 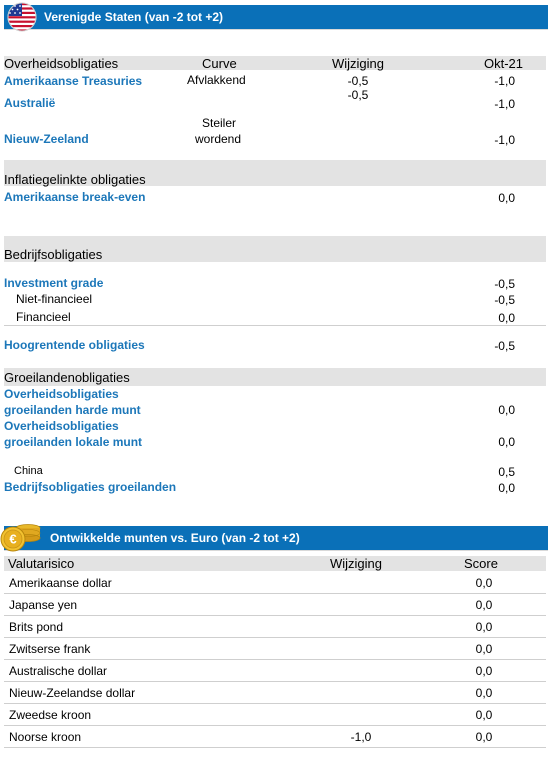 What do you see at coordinates (504, 81) in the screenshot?
I see `row-us-treasuries-oct: -1,0` at bounding box center [504, 81].